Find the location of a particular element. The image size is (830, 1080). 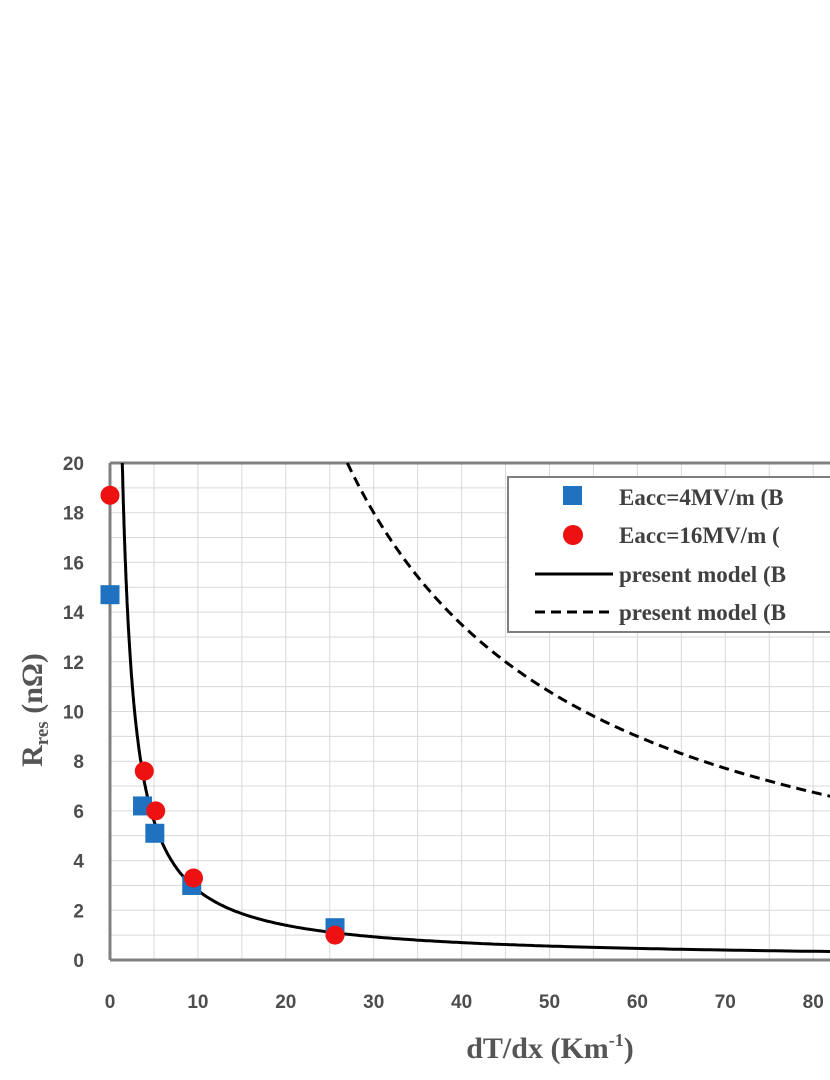

legend-box is located at coordinates (668, 554).